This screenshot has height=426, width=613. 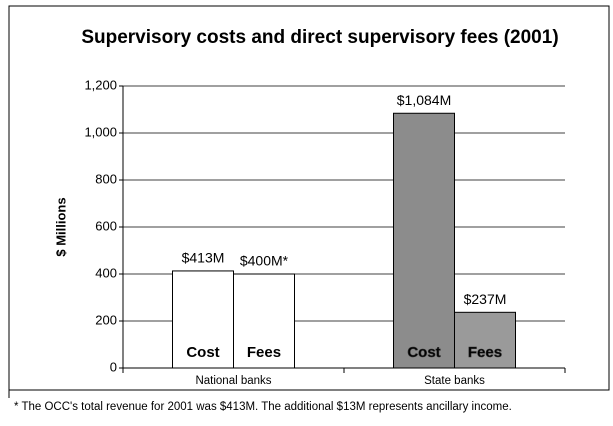 What do you see at coordinates (113, 366) in the screenshot?
I see `y-tick-label: 0` at bounding box center [113, 366].